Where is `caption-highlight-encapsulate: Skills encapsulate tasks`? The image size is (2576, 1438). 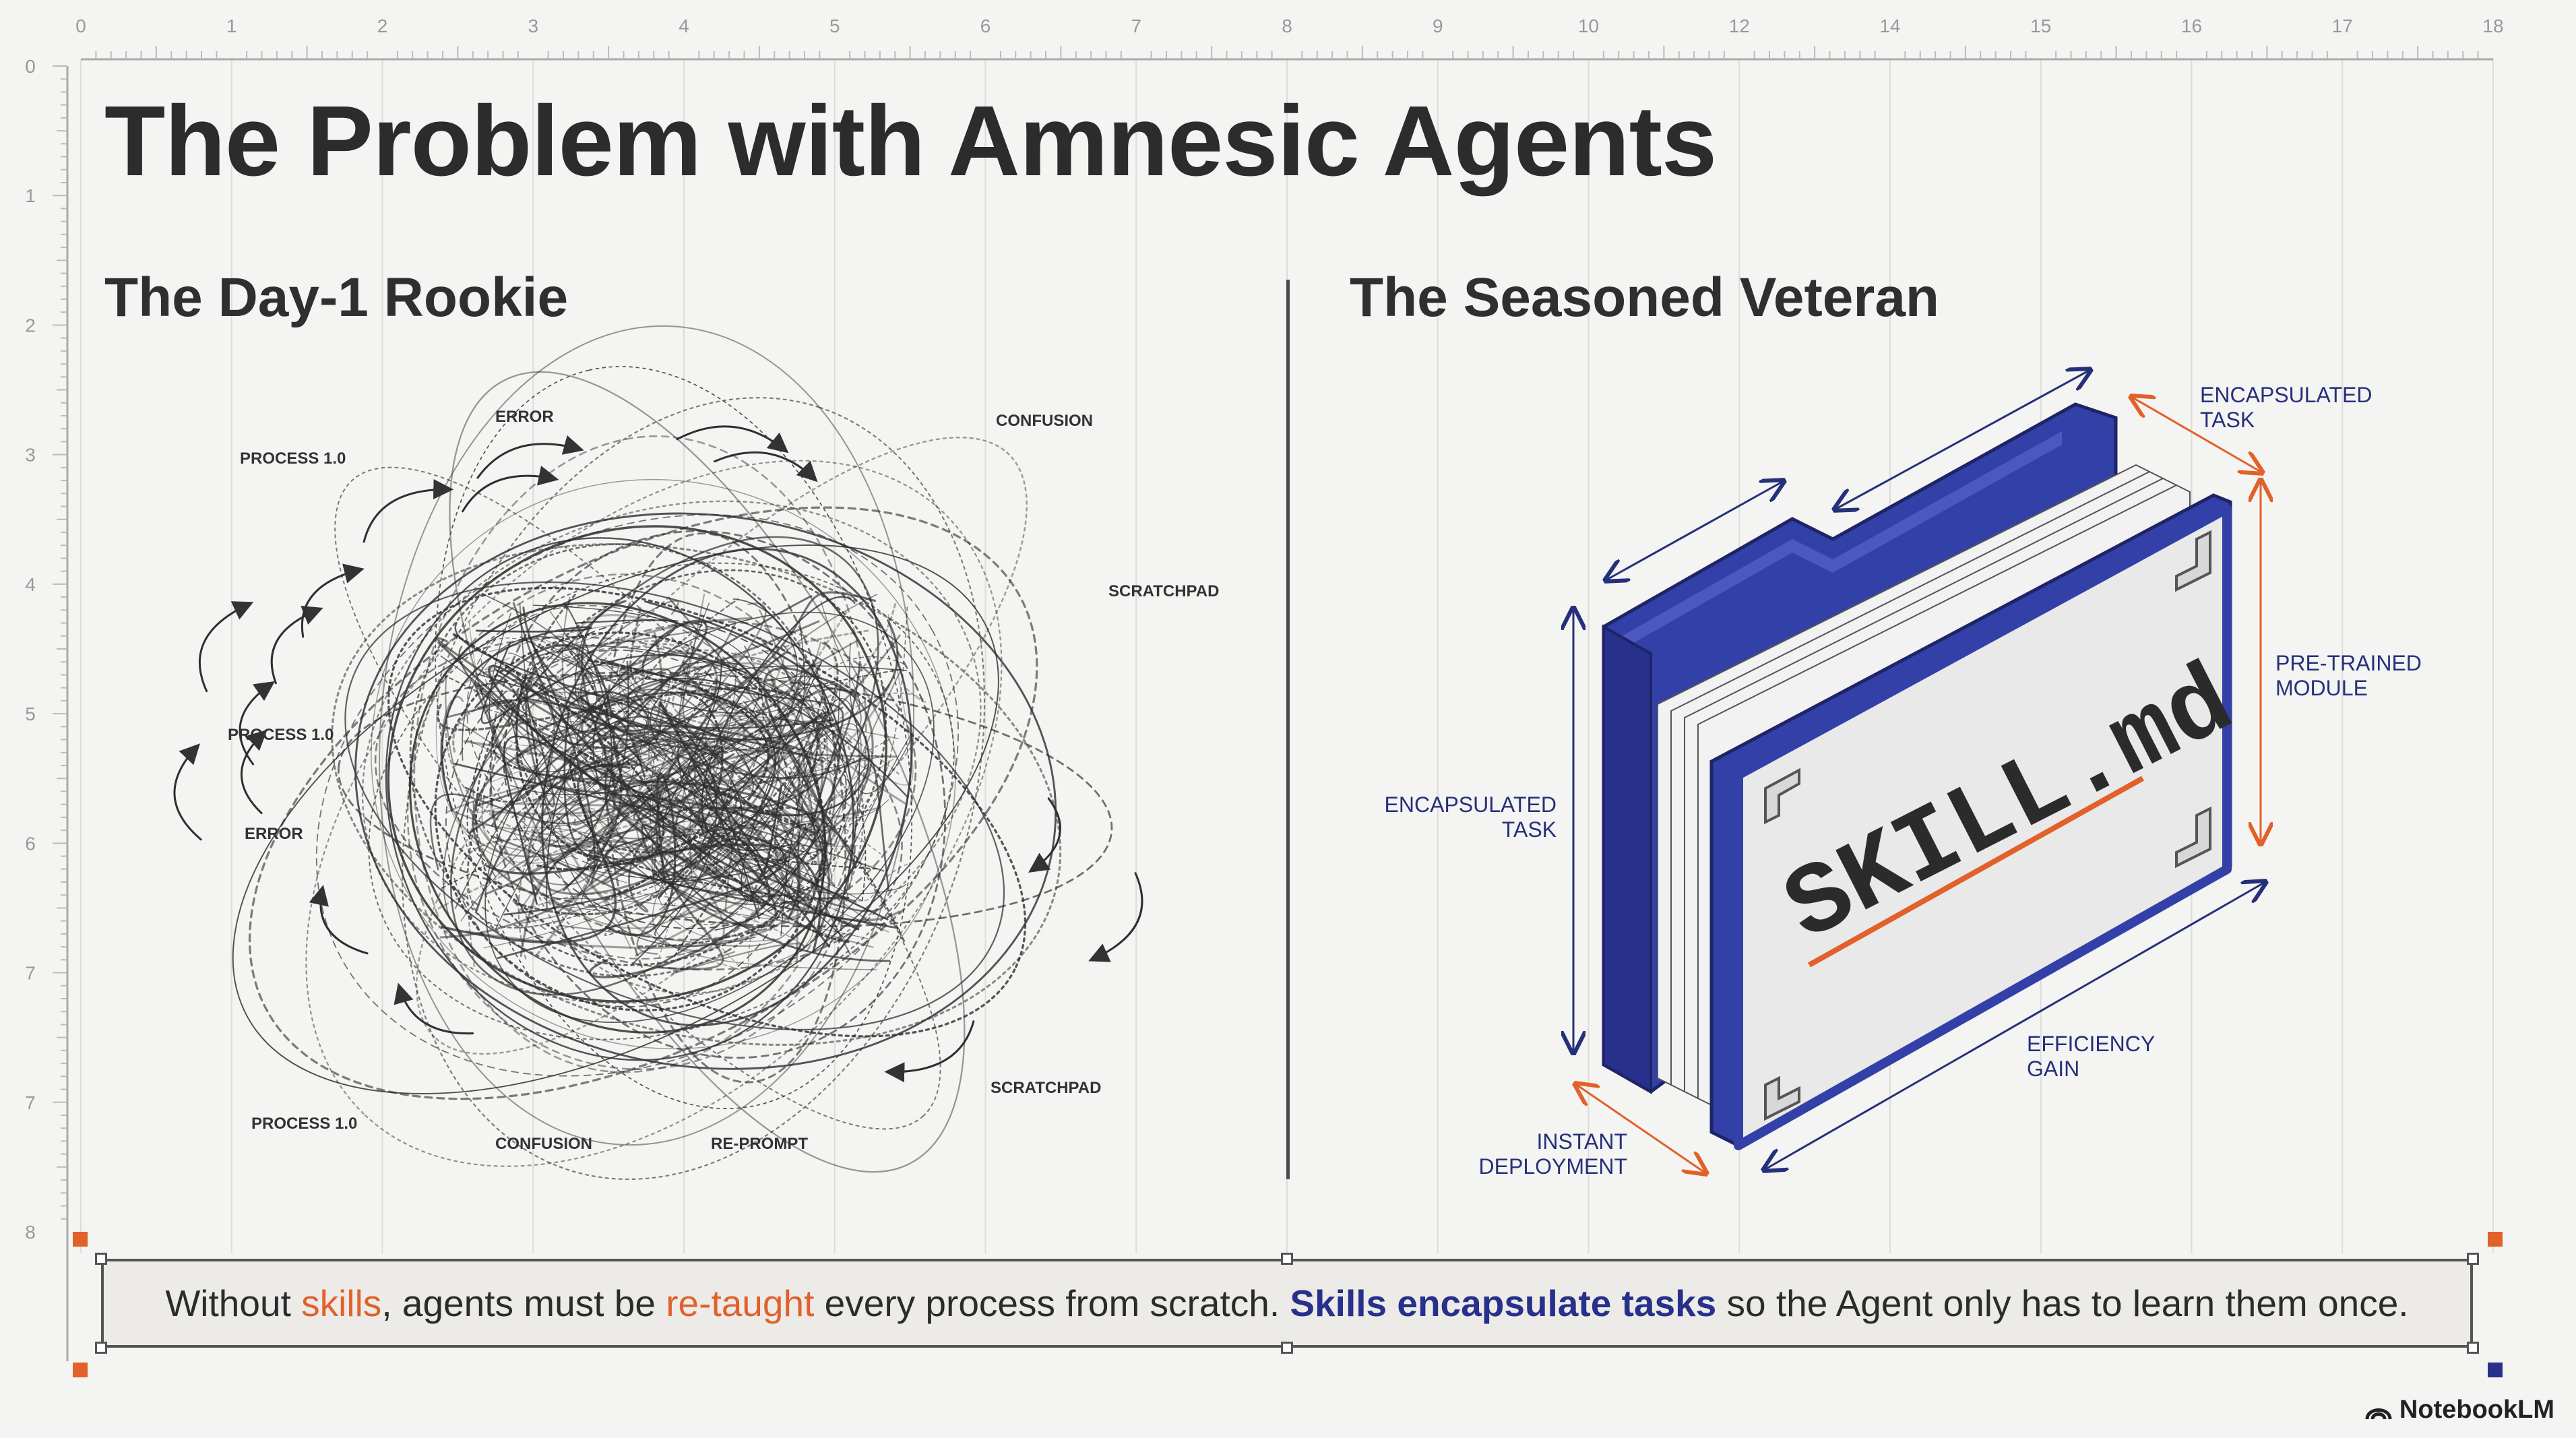
caption-highlight-encapsulate: Skills encapsulate tasks is located at coordinates (1503, 1303).